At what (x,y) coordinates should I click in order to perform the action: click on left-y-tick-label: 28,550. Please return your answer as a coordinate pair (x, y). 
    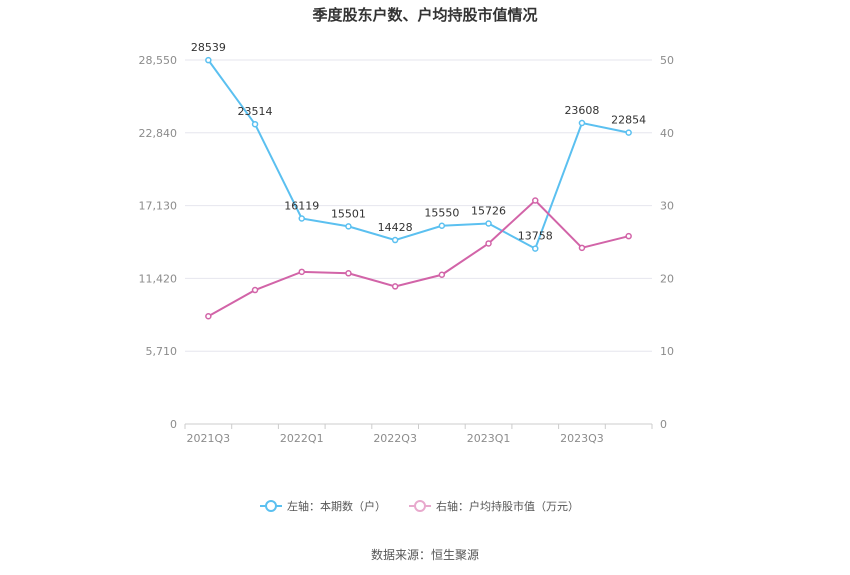
    Looking at the image, I should click on (158, 60).